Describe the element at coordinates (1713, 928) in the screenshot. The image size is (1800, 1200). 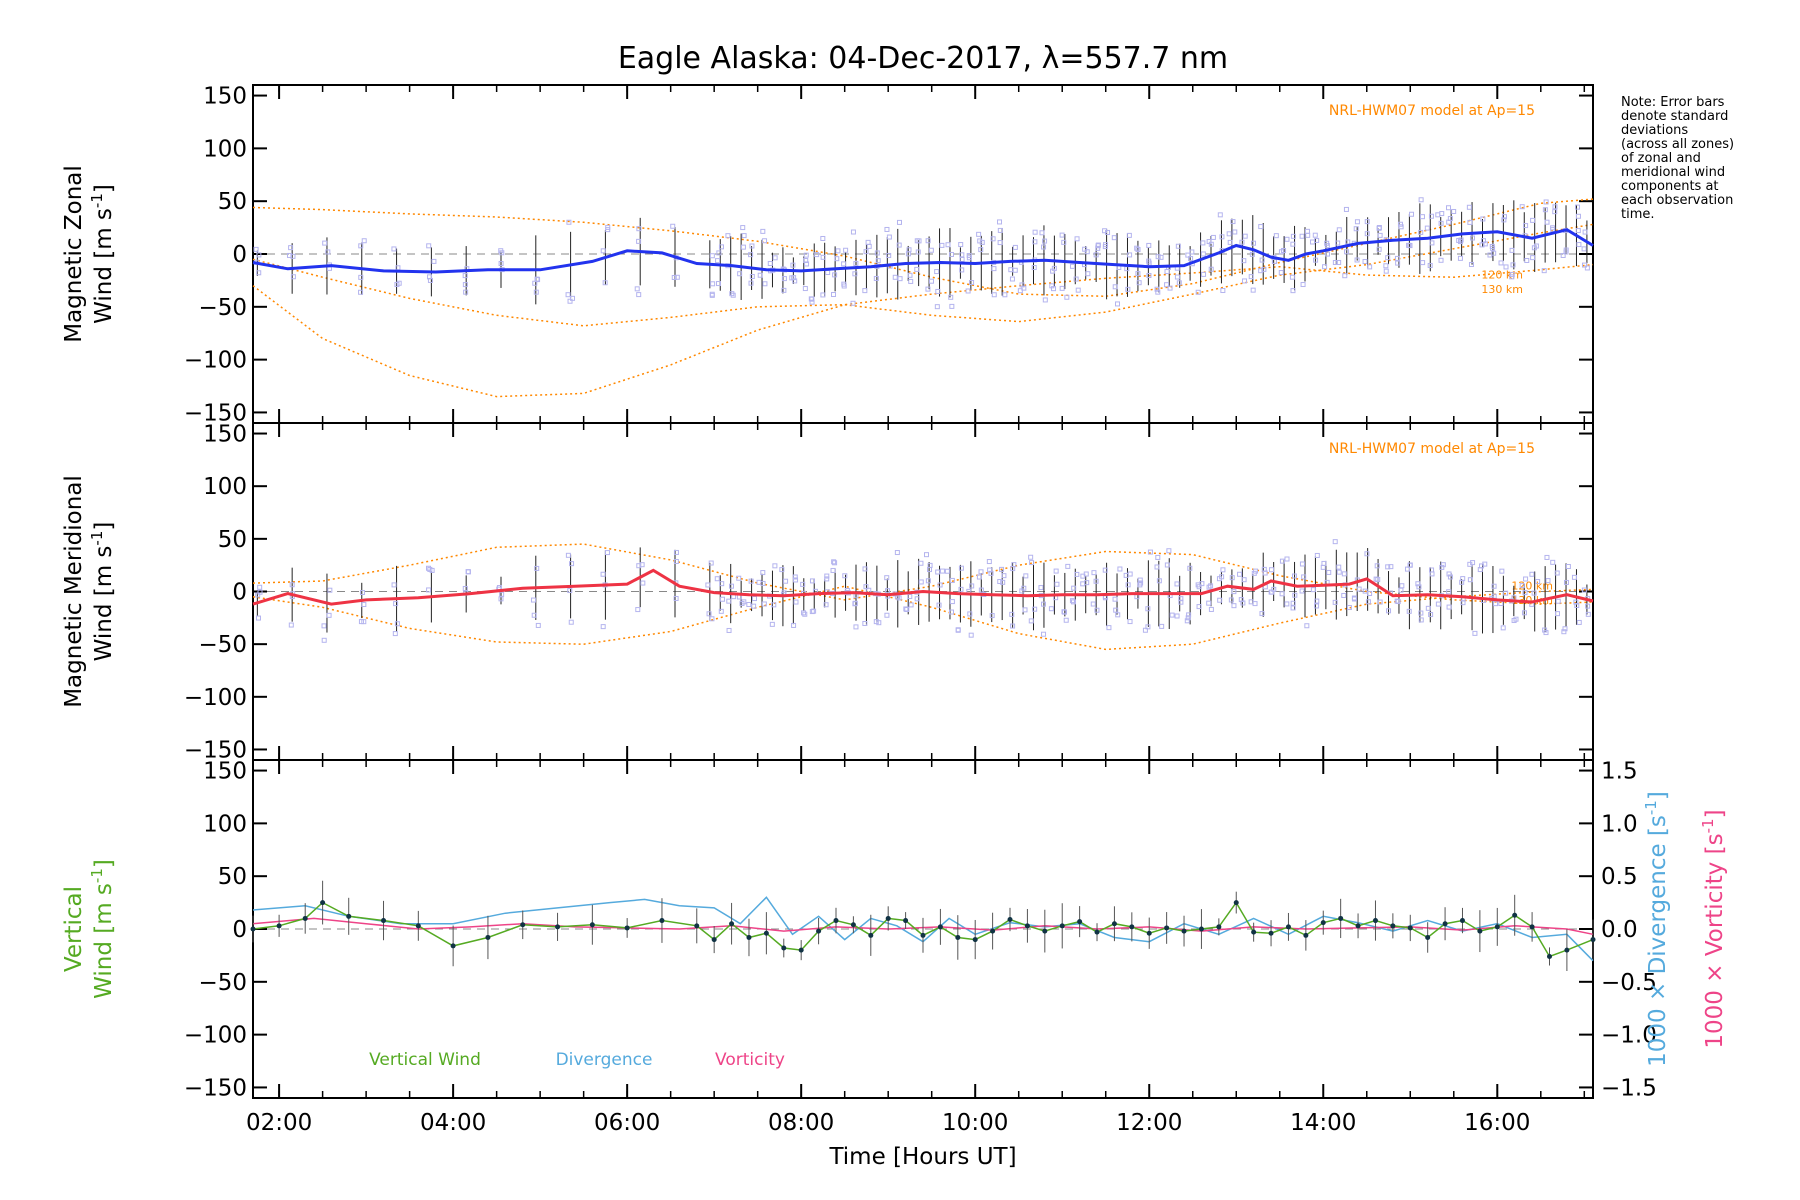
I see `vorticity-axis-label: 1000 × Vorticity [s-1]` at that location.